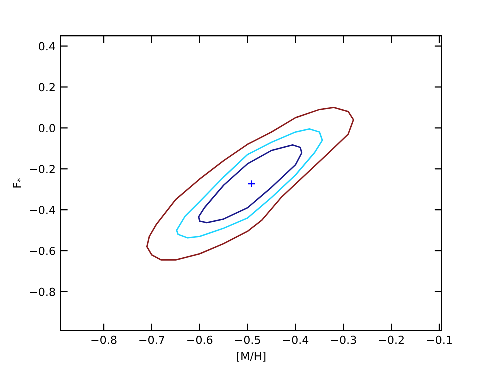 This screenshot has height=368, width=491. Describe the element at coordinates (247, 340) in the screenshot. I see `x-tick-label: −0.5` at that location.